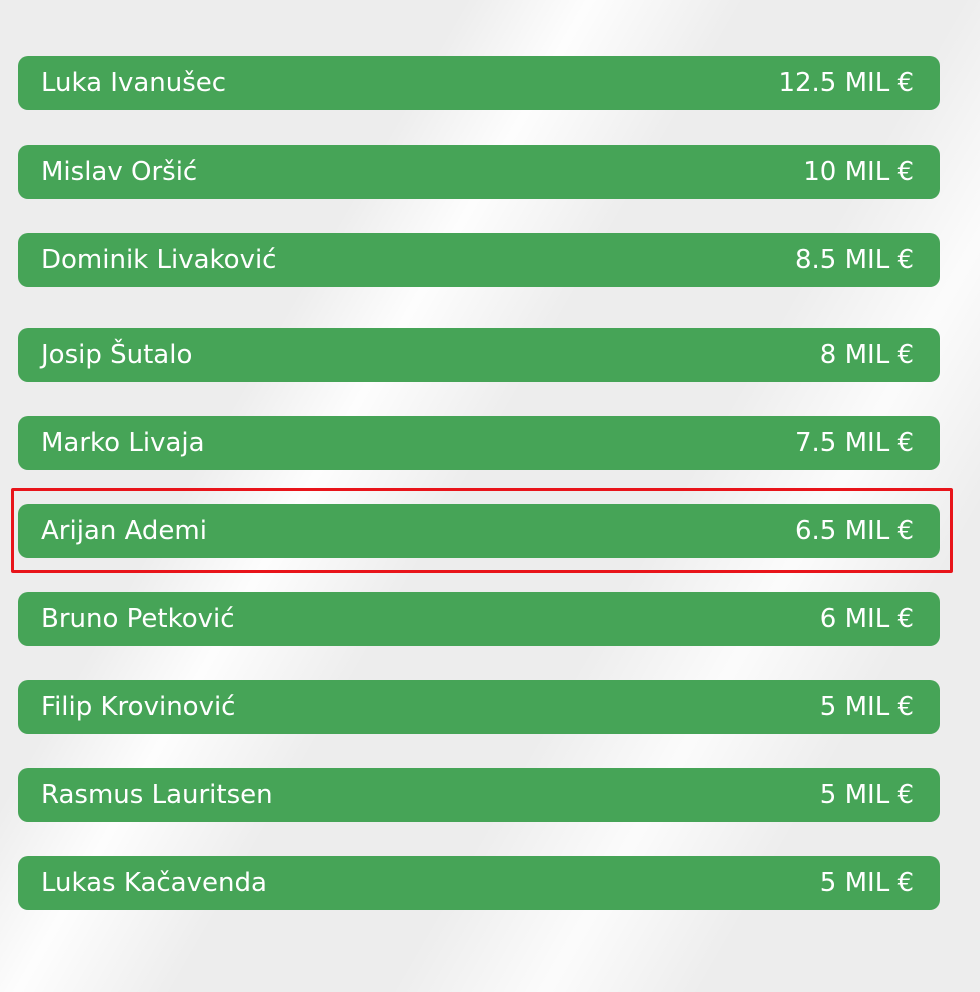 The image size is (980, 992). Describe the element at coordinates (138, 619) in the screenshot. I see `player-name: Bruno Petković` at that location.